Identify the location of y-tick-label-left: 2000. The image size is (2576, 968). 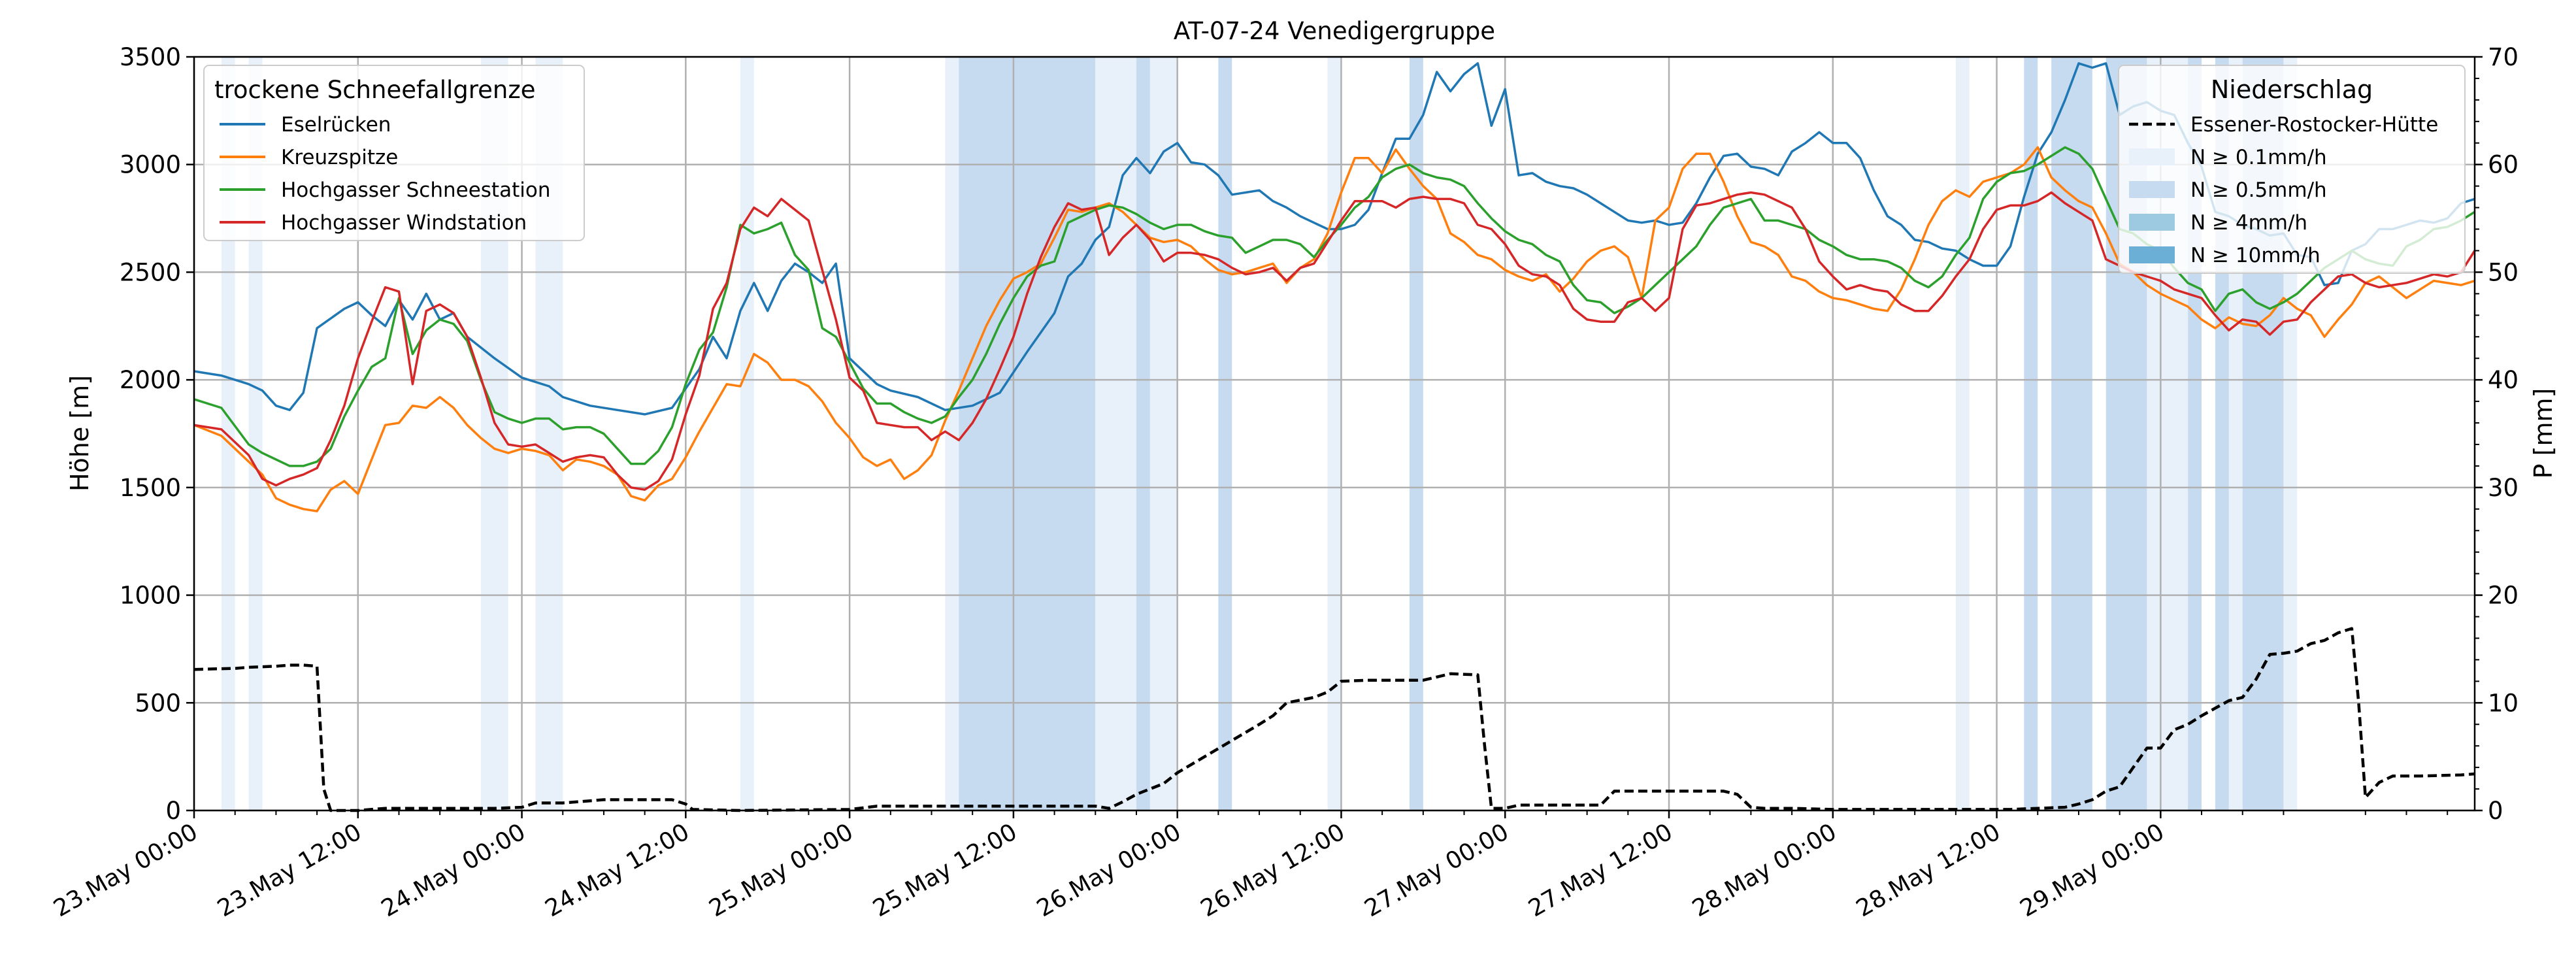
(150, 380).